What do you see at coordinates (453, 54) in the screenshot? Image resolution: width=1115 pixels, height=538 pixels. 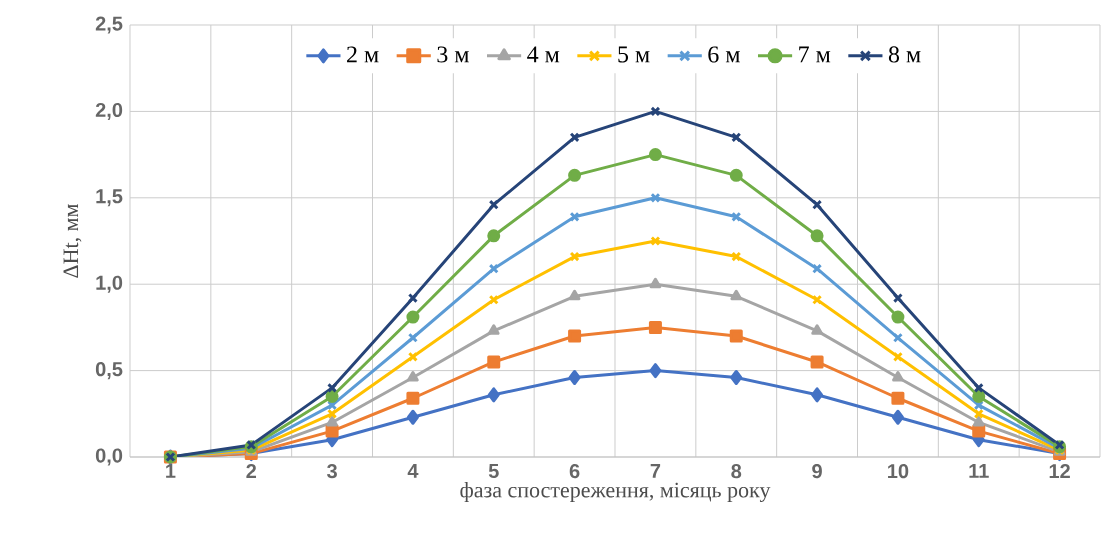 I see `legend-label: 3 м` at bounding box center [453, 54].